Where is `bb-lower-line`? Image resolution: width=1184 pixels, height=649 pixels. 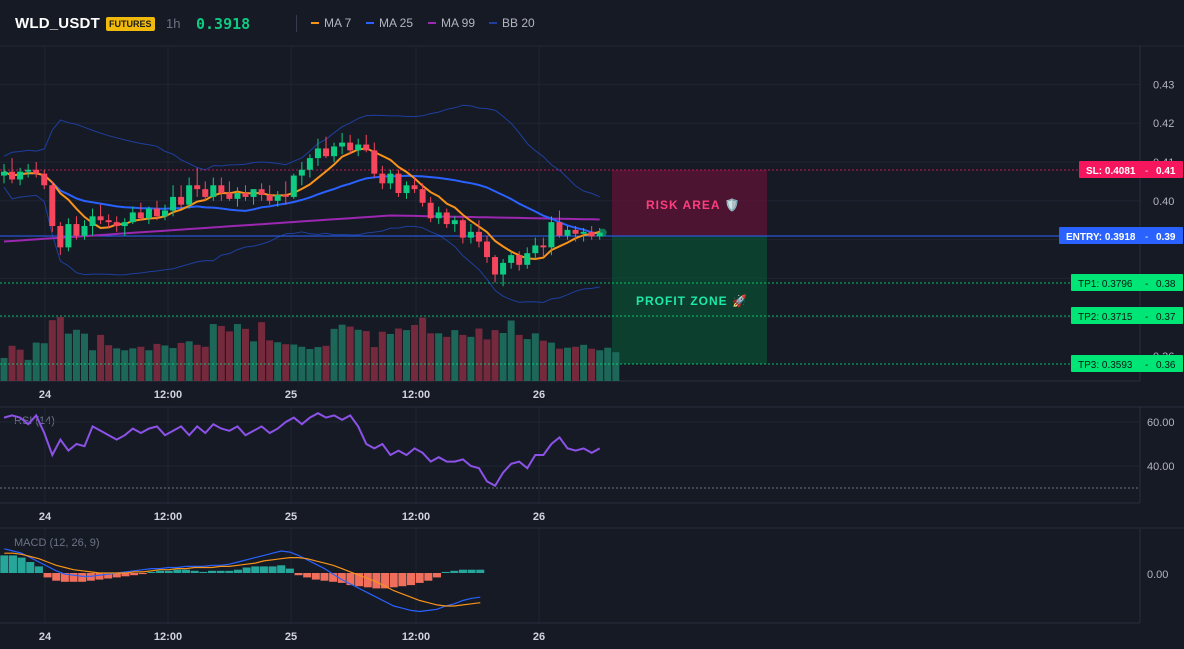
bb-lower-line is located at coordinates (301, 244).